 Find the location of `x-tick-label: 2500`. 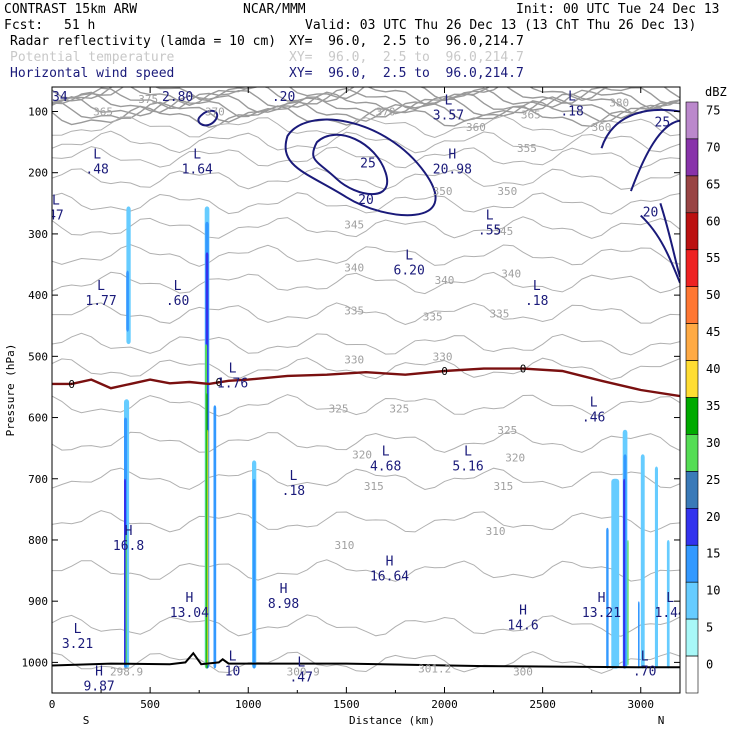

x-tick-label: 2500 is located at coordinates (542, 704).